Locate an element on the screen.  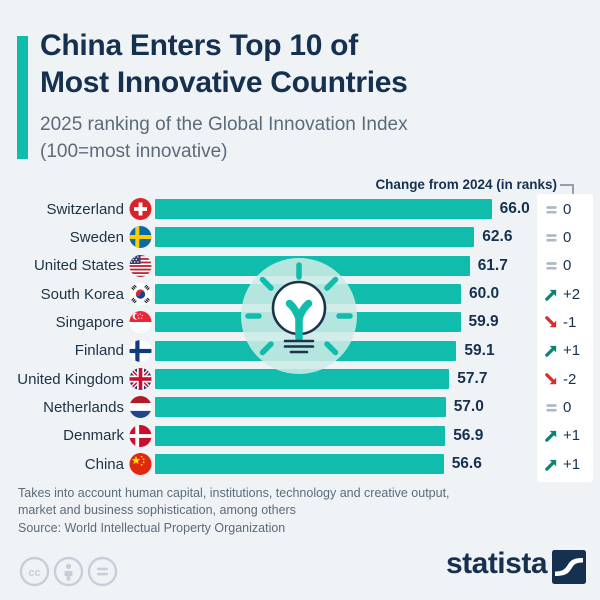
score-bar-finland is located at coordinates (306, 350).